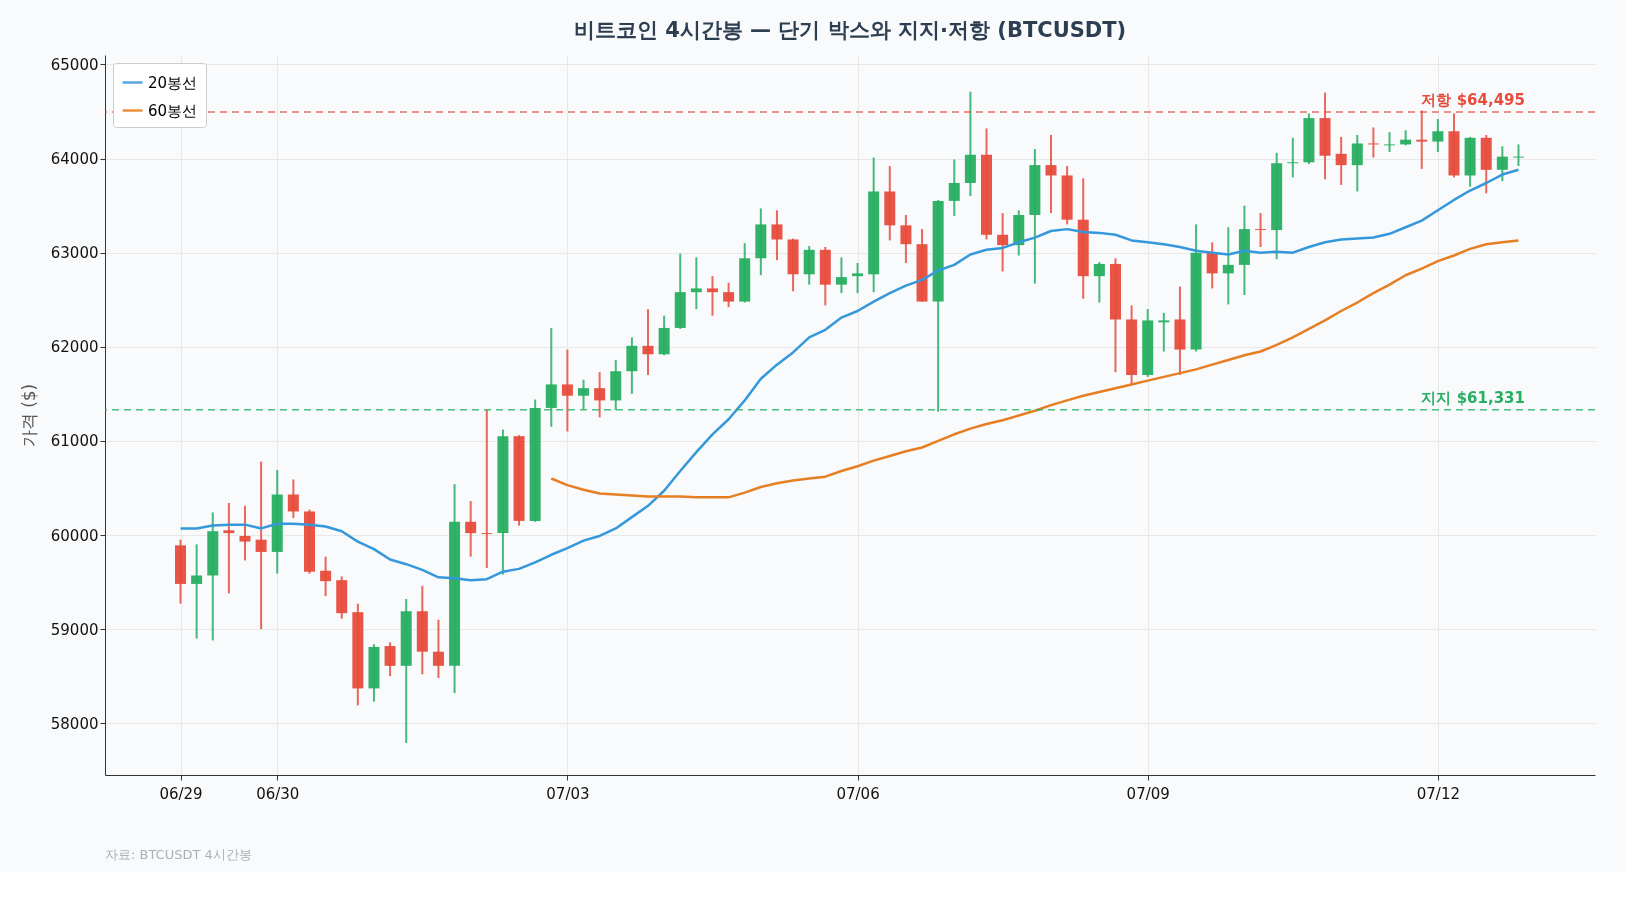  I want to click on chart-title: 비트코인 4시간봉 — 단기 박스와 지지·저항 (BTCUSDT), so click(850, 30).